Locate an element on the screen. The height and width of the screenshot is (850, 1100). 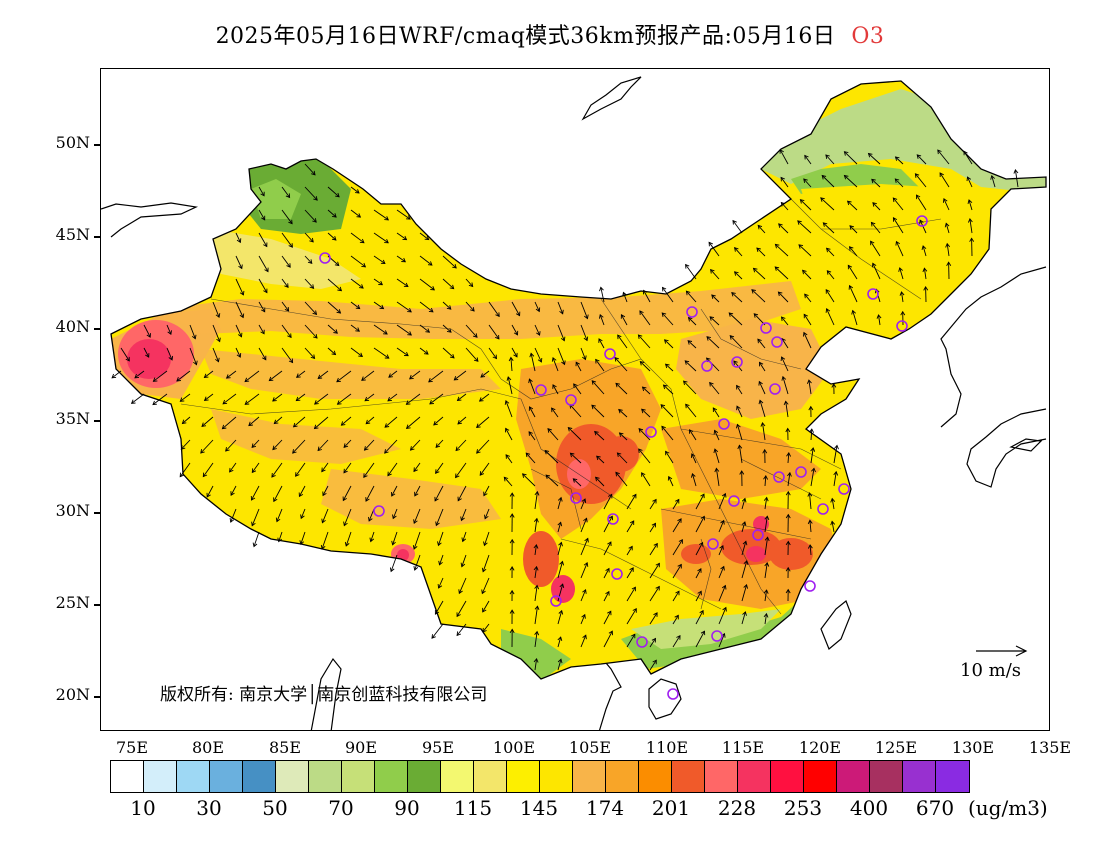
lat-label-30n: 30N is located at coordinates (72, 510).